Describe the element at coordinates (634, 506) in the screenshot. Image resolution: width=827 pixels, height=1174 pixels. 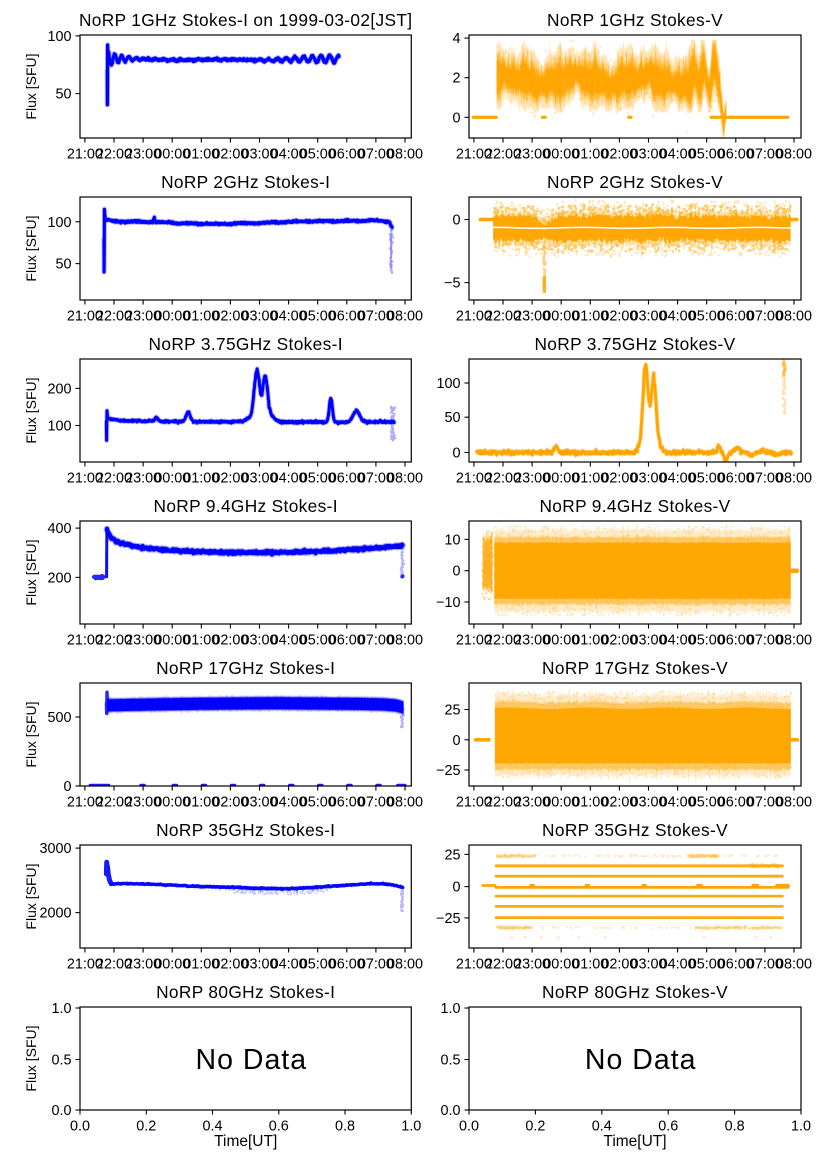
I see `svg-text: NoRP 9.4GHz Stokes-V` at that location.